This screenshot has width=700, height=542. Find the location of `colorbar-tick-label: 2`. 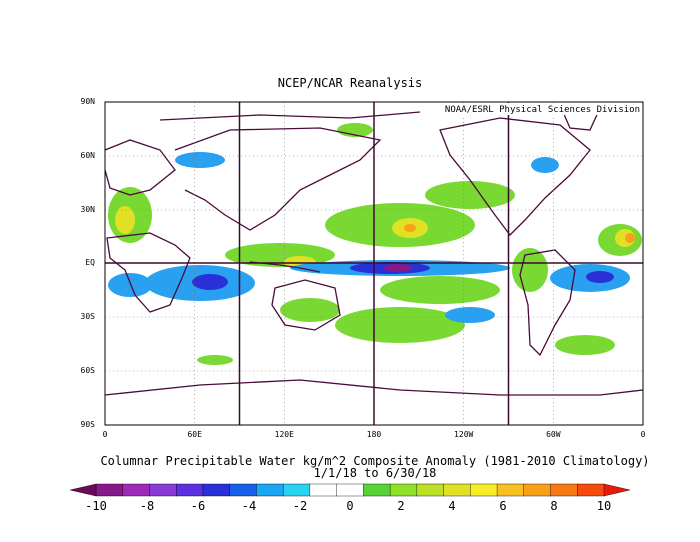

colorbar-tick-label: 2 is located at coordinates (401, 506).